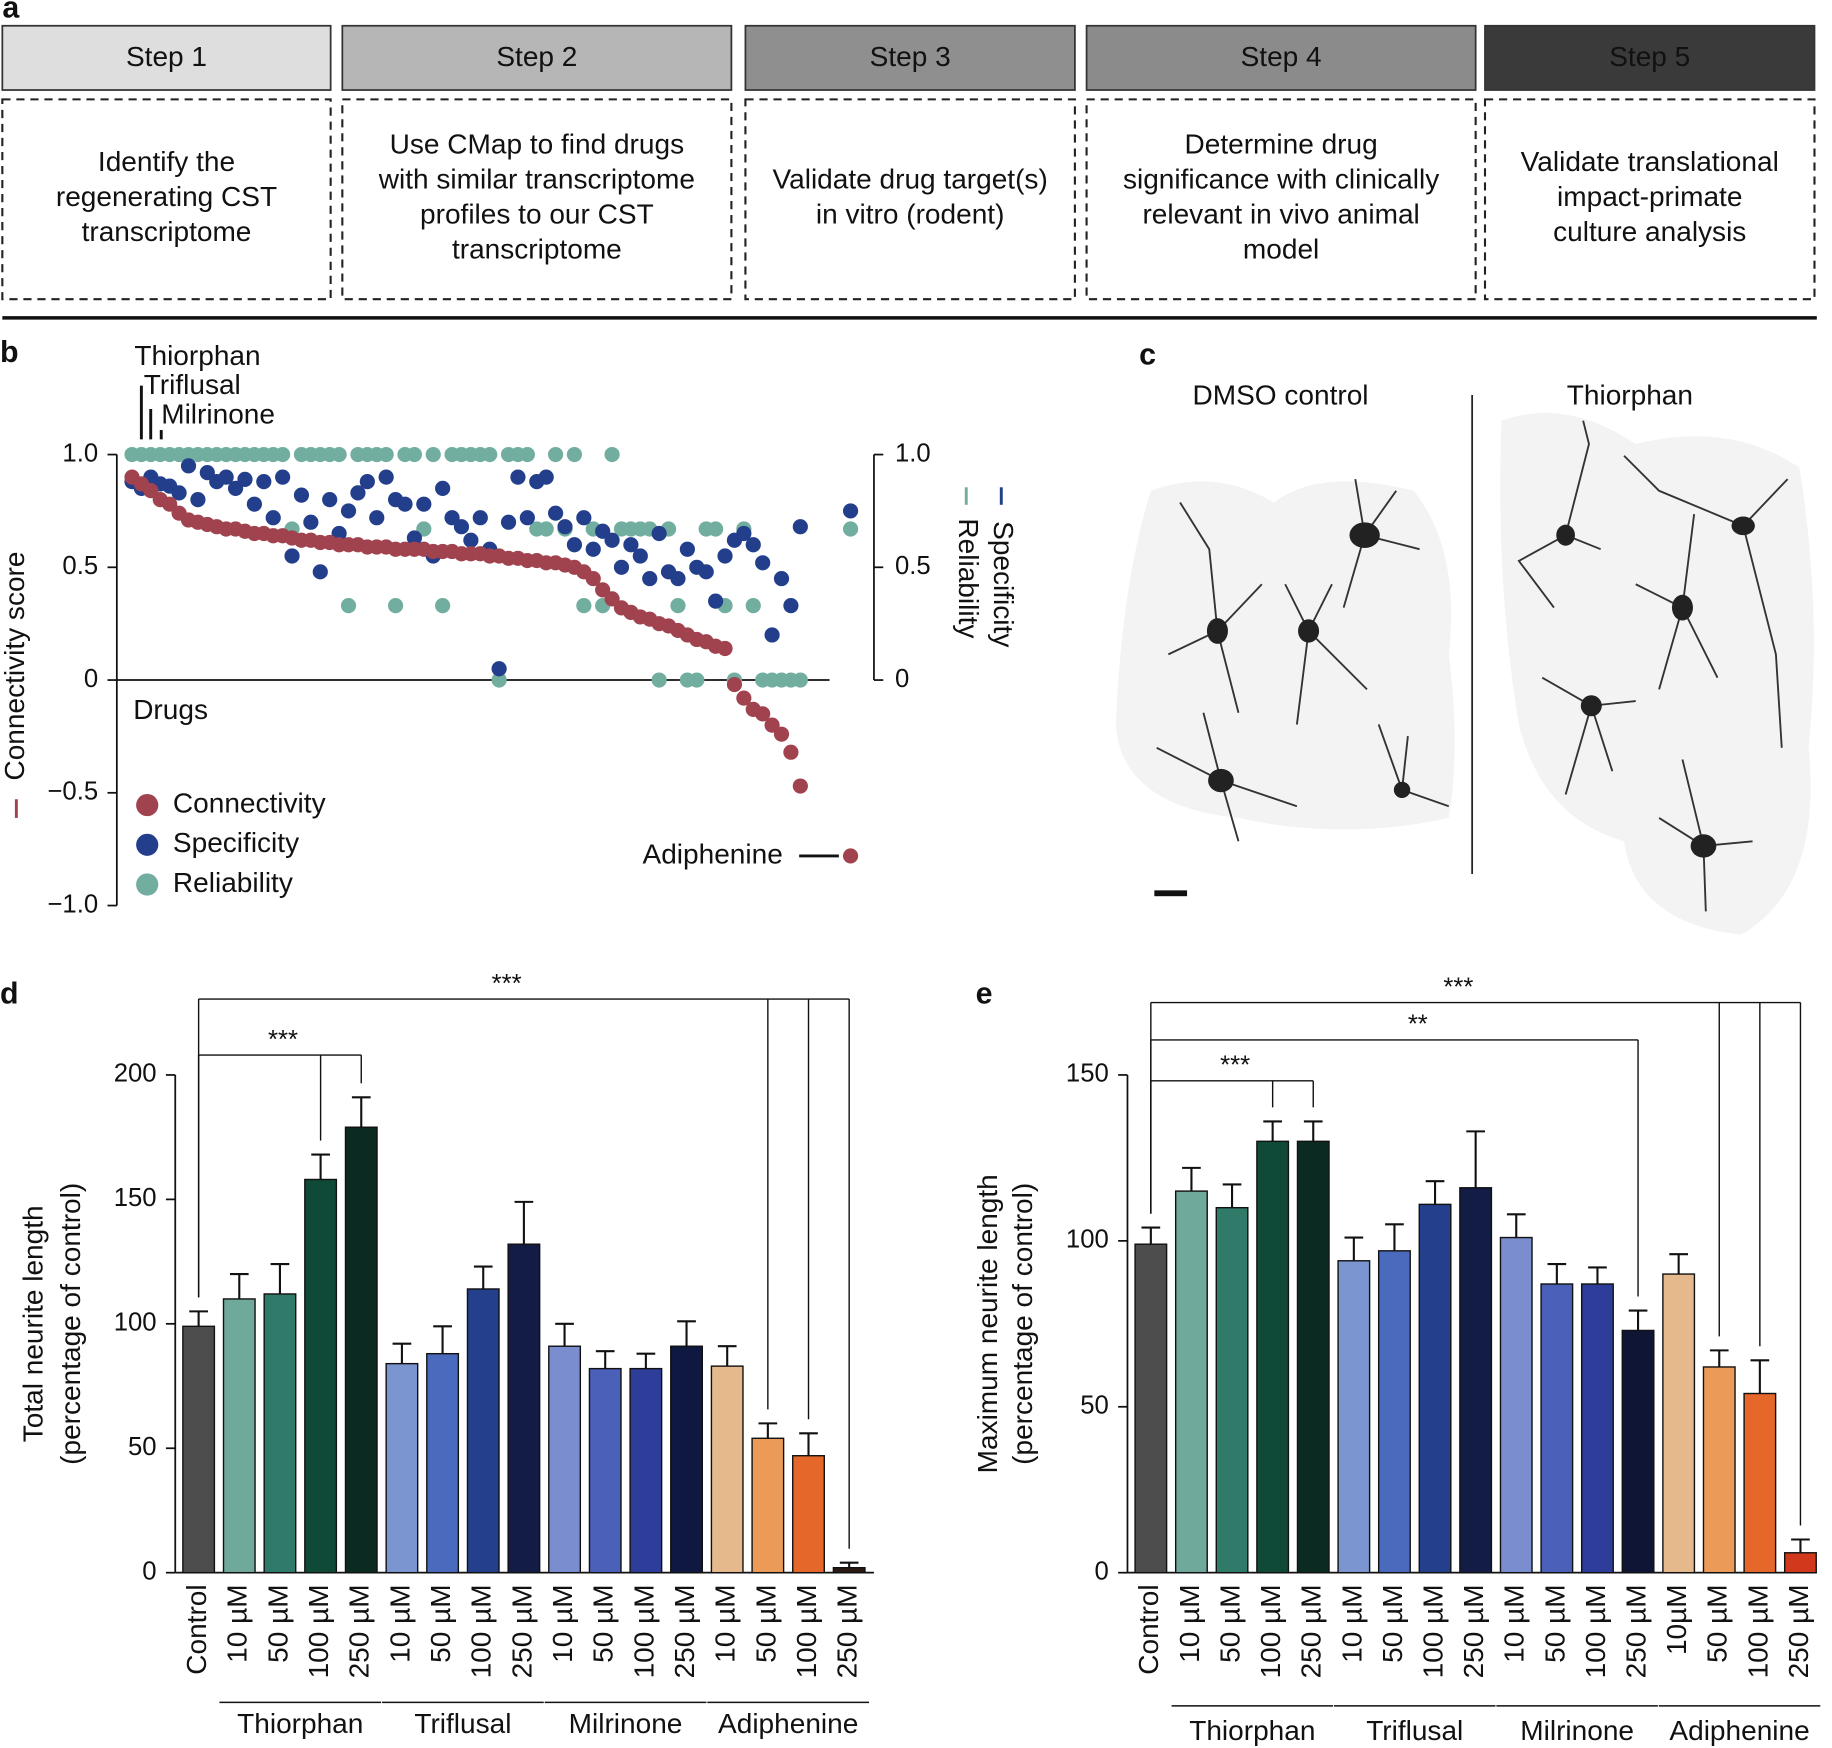  I want to click on y-axis-label: Maximum neurite length, so click(987, 1323).